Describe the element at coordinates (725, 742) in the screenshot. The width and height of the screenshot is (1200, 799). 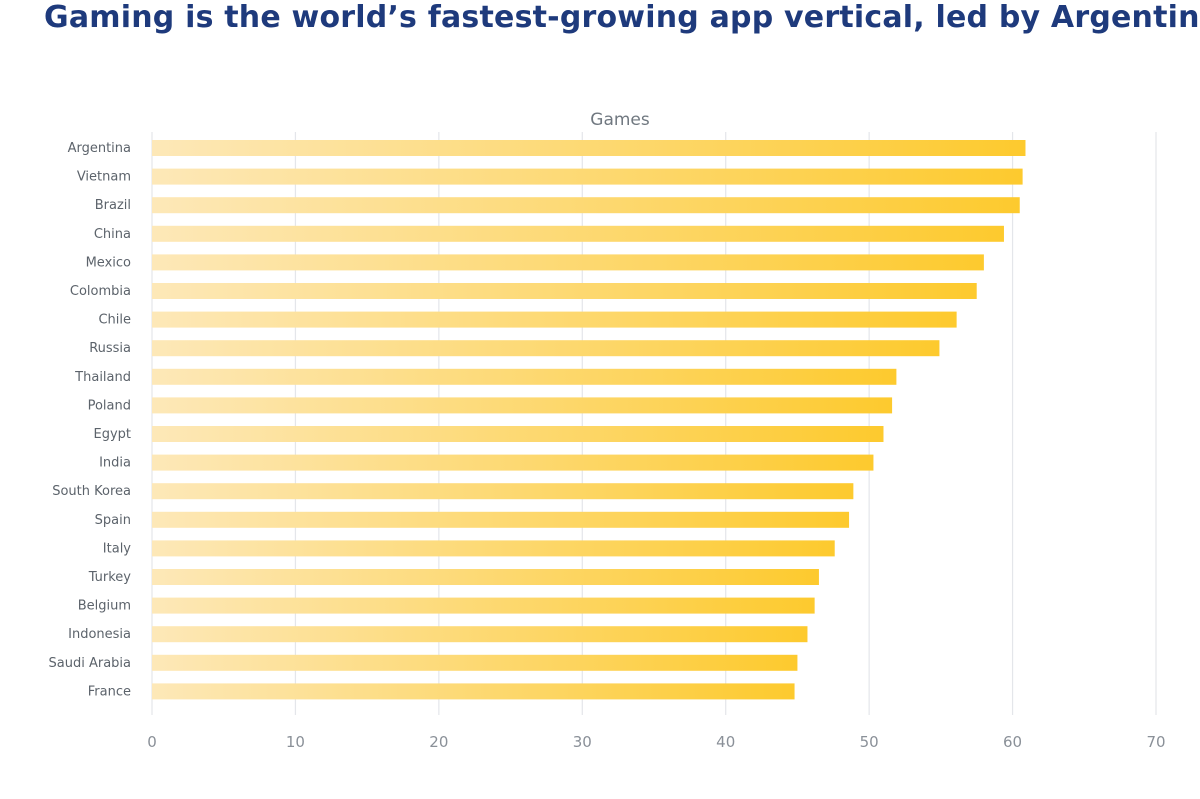
I see `x-tick-label: 40` at that location.